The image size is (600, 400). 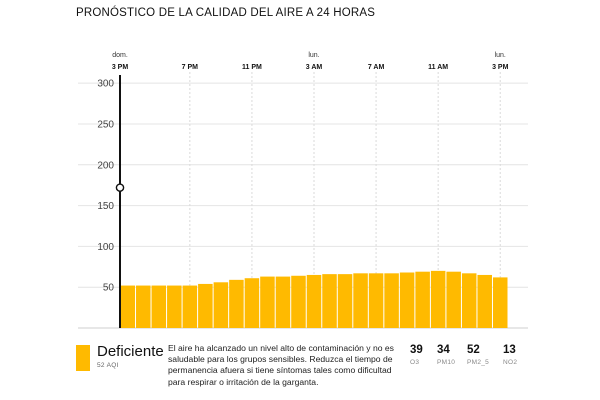 What do you see at coordinates (83, 358) in the screenshot?
I see `category-color-swatch` at bounding box center [83, 358].